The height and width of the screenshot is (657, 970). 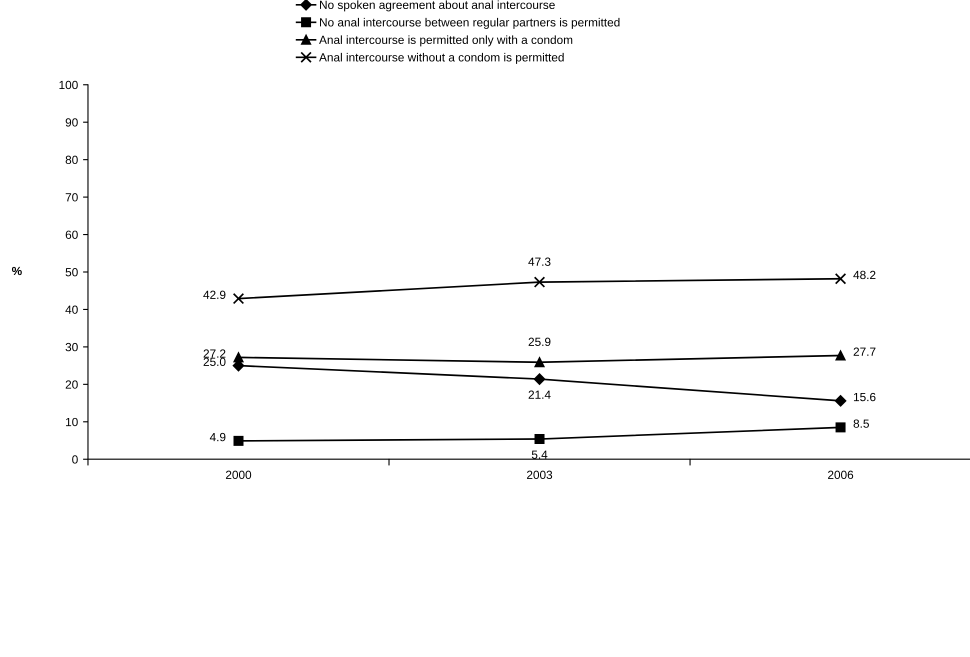 What do you see at coordinates (72, 347) in the screenshot?
I see `y-tick-label: 30` at bounding box center [72, 347].